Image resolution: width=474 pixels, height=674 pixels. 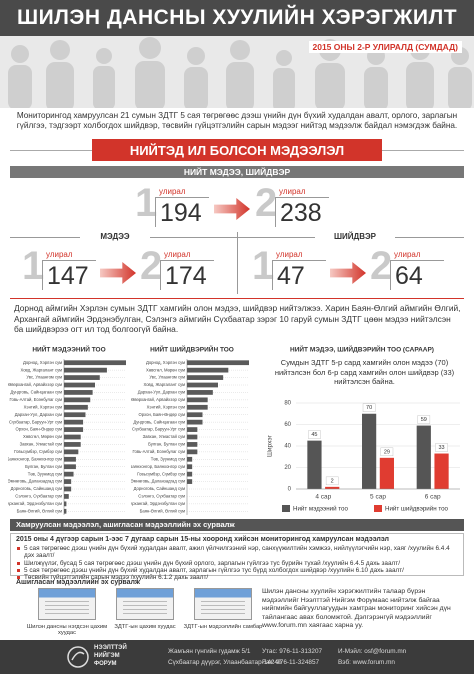 What do you see at coordinates (223, 627) in the screenshot?
I see `source-caption: ЗДТГ-ын мэдээллийн самбар` at bounding box center [223, 627].